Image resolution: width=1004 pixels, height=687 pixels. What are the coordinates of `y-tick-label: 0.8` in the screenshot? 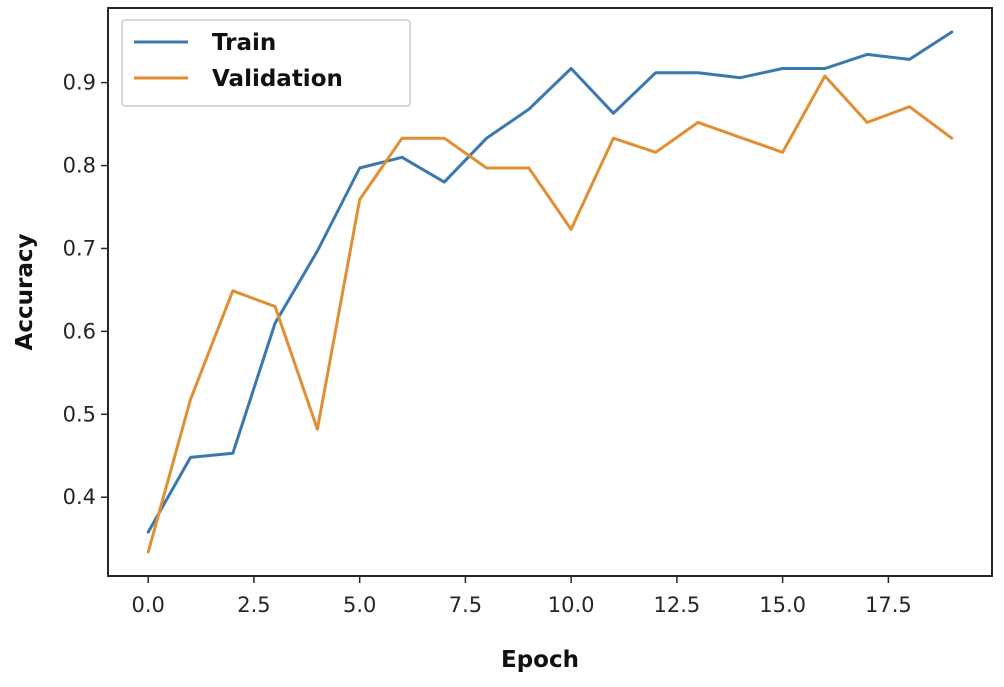 It's located at (79, 166).